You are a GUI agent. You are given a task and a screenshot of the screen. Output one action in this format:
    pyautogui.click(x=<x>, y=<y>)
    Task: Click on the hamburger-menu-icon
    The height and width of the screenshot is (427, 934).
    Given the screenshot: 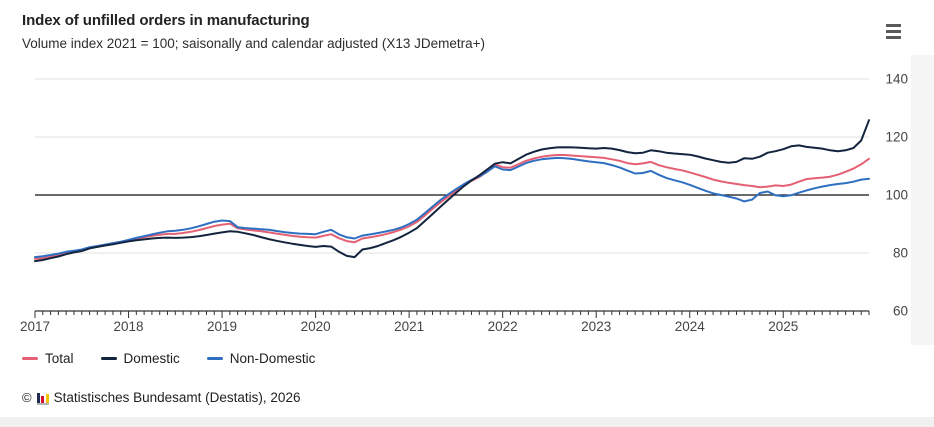 What is the action you would take?
    pyautogui.click(x=894, y=31)
    